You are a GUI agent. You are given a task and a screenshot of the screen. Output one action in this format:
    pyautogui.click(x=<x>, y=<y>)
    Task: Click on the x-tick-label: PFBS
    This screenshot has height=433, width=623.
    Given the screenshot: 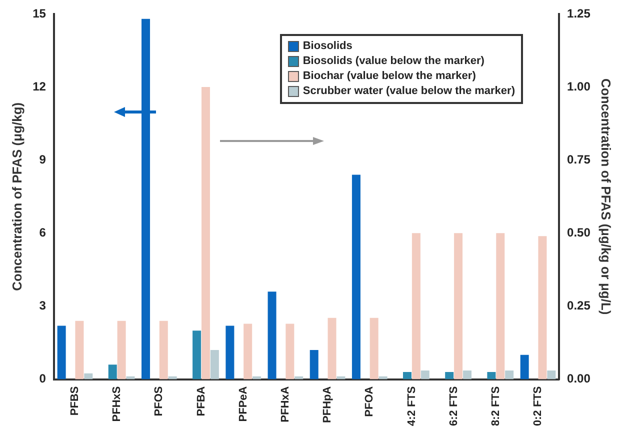 What is the action you would take?
    pyautogui.click(x=75, y=401)
    